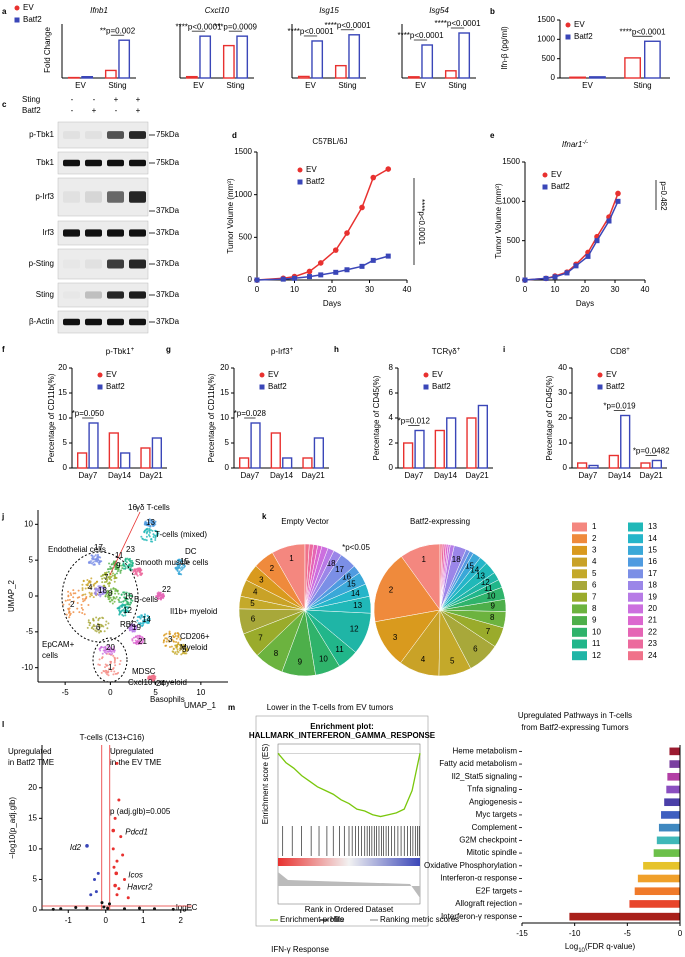  Describe the element at coordinates (168, 162) in the screenshot. I see `kda-label: 75kDa` at that location.